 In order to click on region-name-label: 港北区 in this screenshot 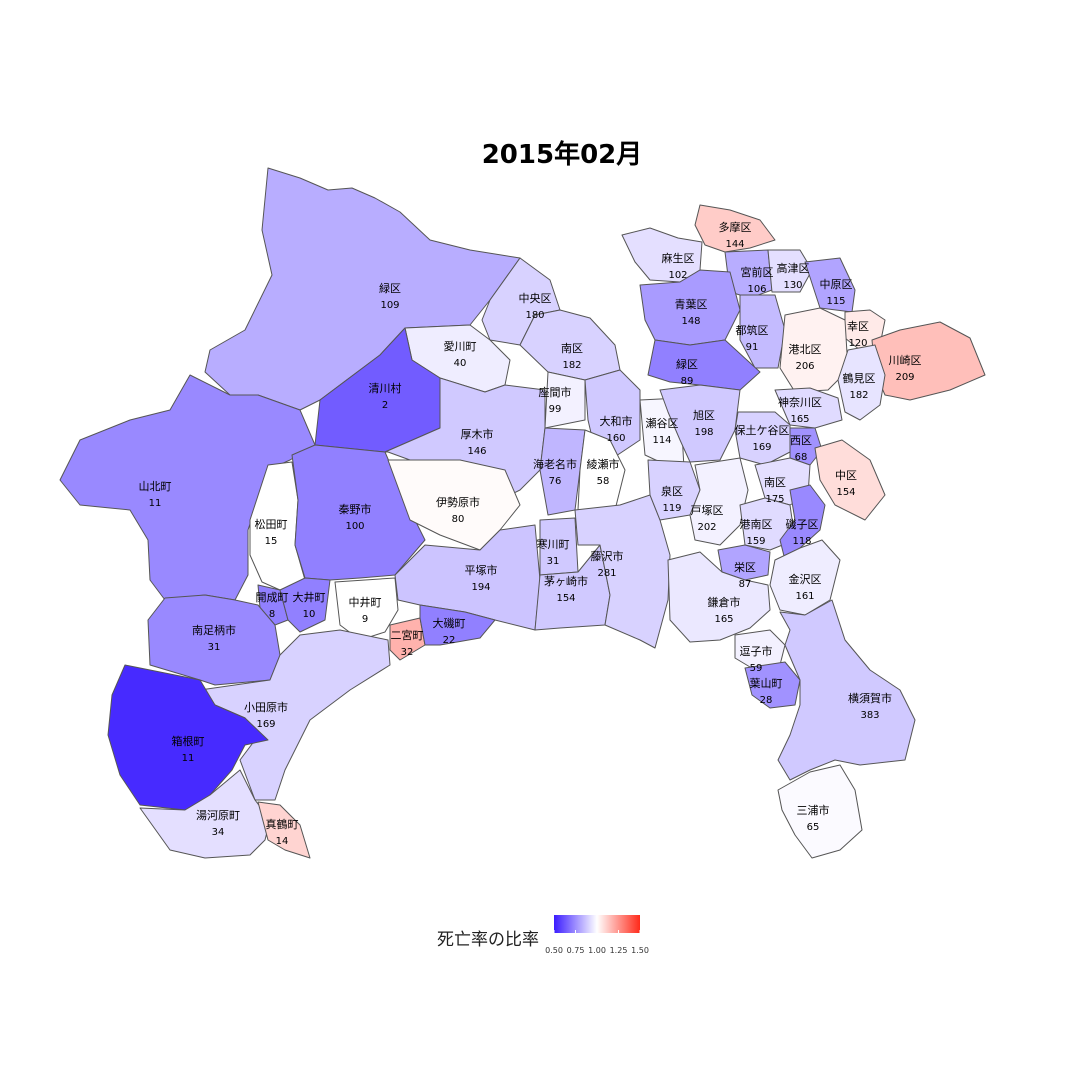, I will do `click(805, 349)`.